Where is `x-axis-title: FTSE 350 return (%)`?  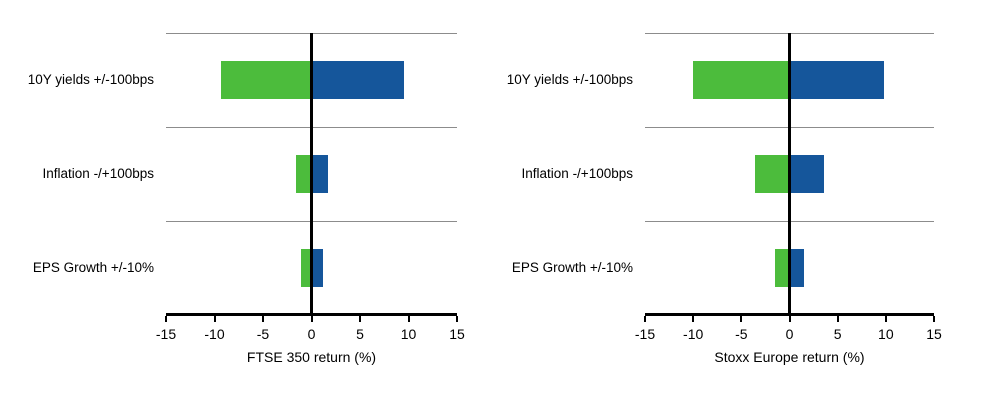 x-axis-title: FTSE 350 return (%) is located at coordinates (311, 357).